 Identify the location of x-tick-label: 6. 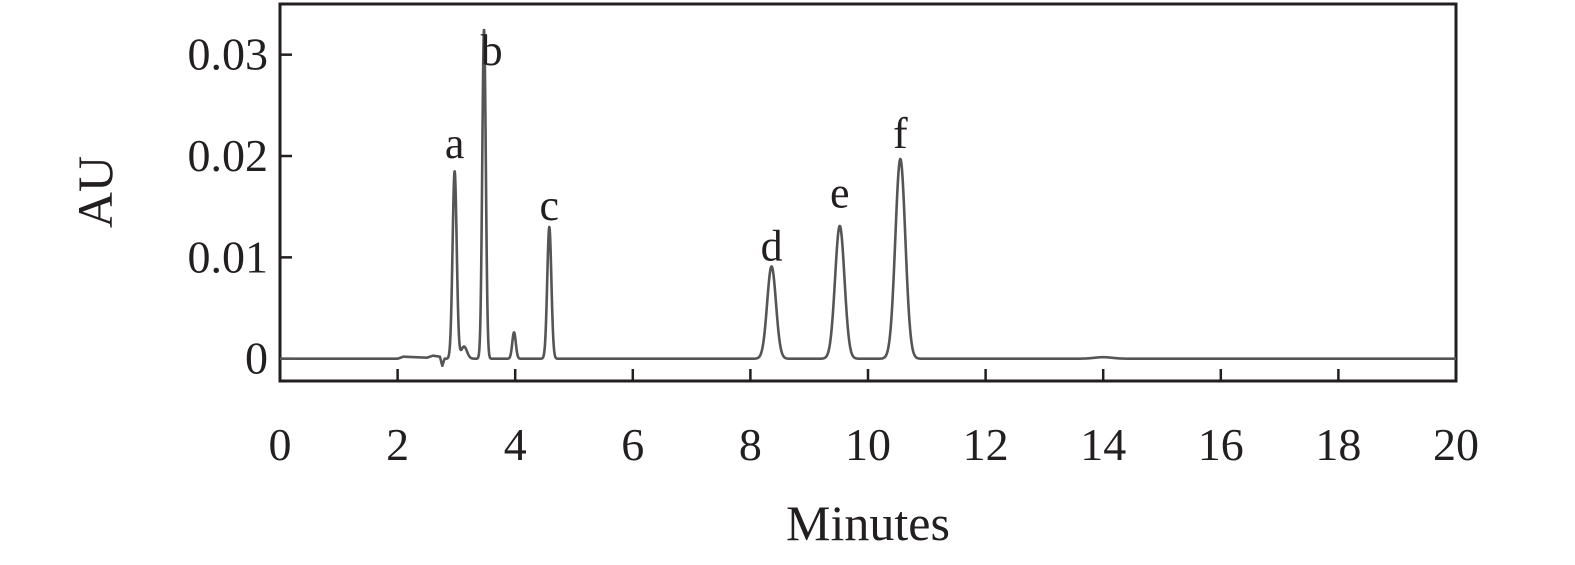
(632, 444).